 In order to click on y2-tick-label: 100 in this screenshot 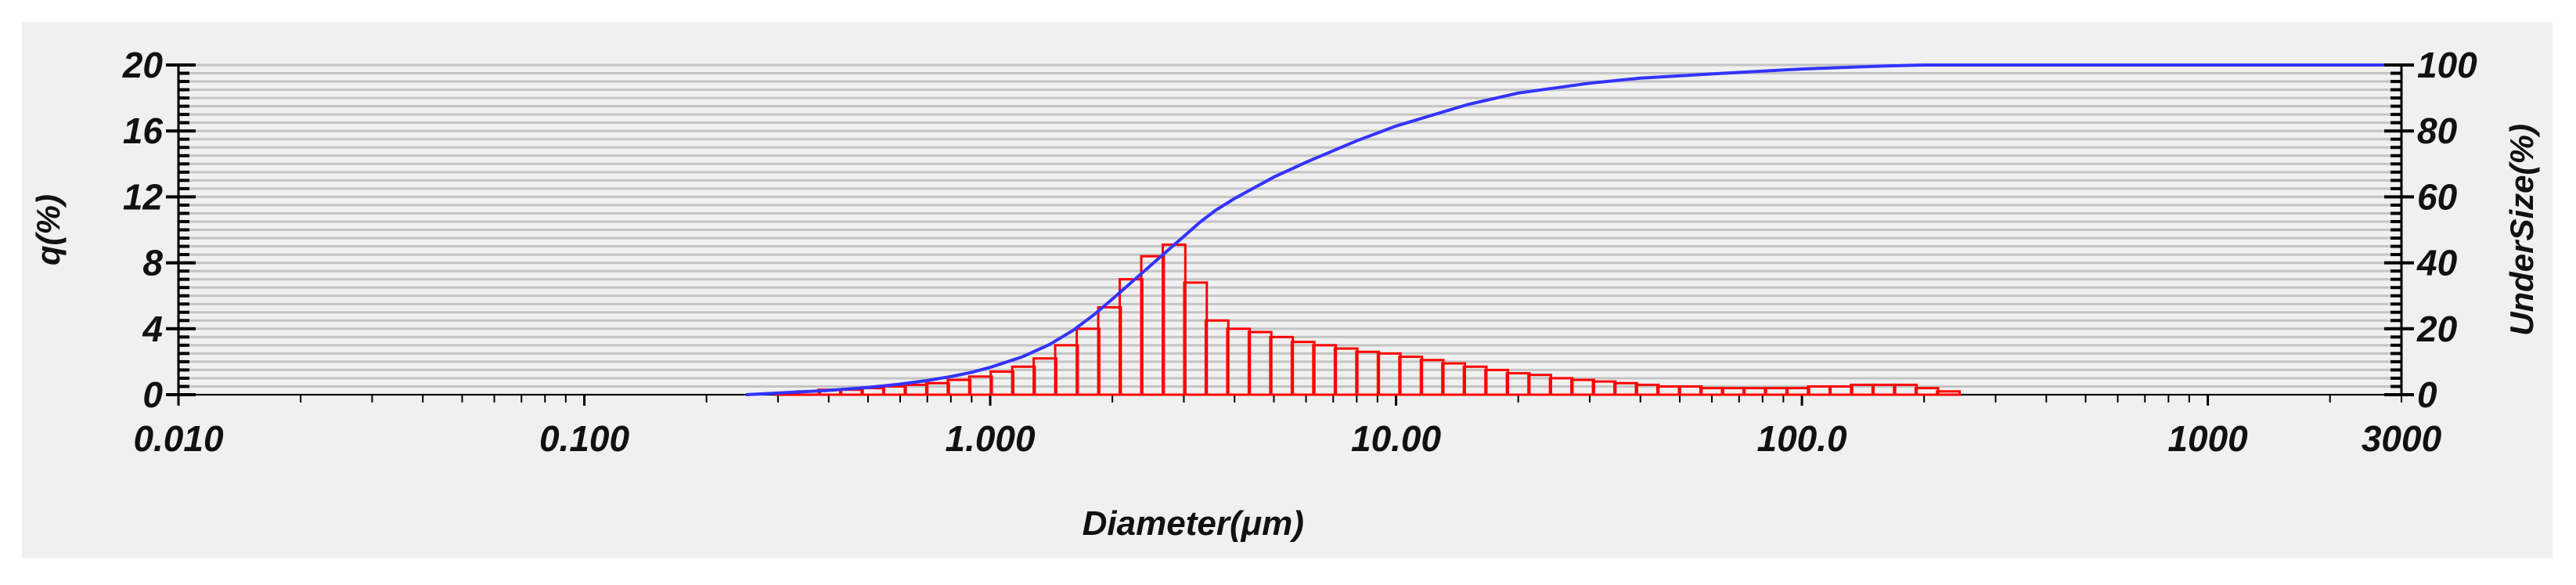, I will do `click(2447, 65)`.